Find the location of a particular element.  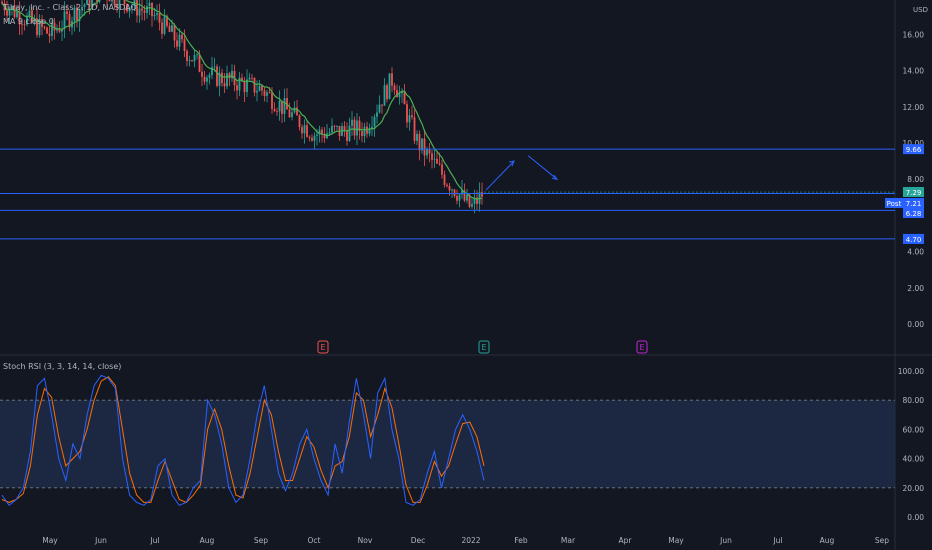

stoch-rsi-legend: Stoch RSI (3, 3, 14, 14, close) is located at coordinates (62, 366).